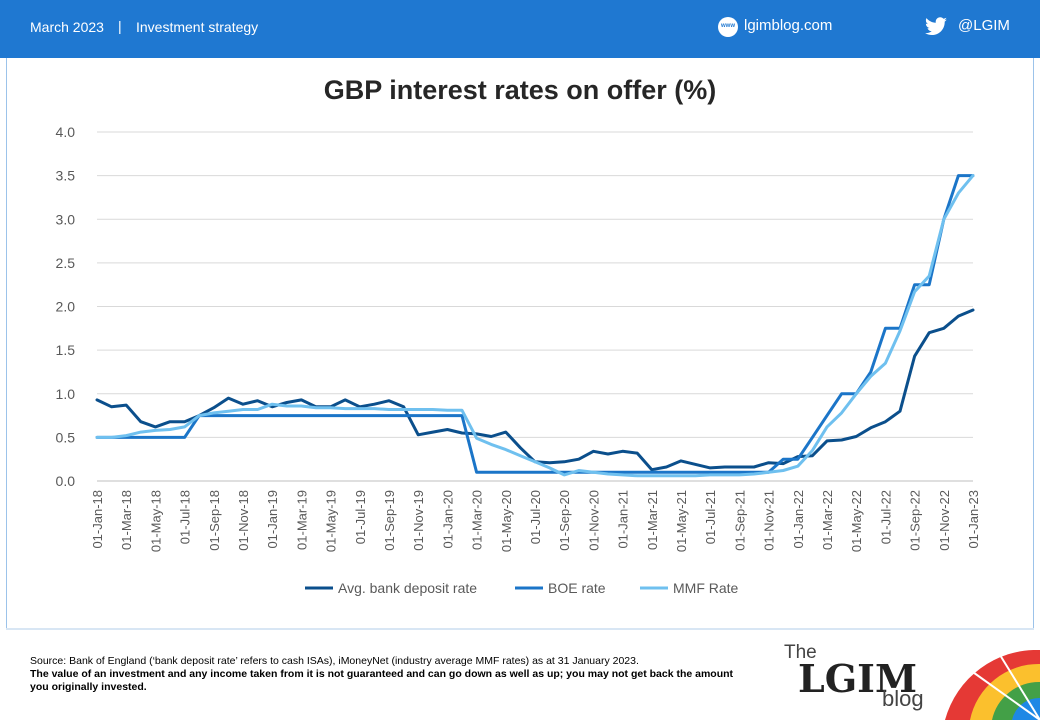  What do you see at coordinates (66, 437) in the screenshot?
I see `y-tick-label: 0.5` at bounding box center [66, 437].